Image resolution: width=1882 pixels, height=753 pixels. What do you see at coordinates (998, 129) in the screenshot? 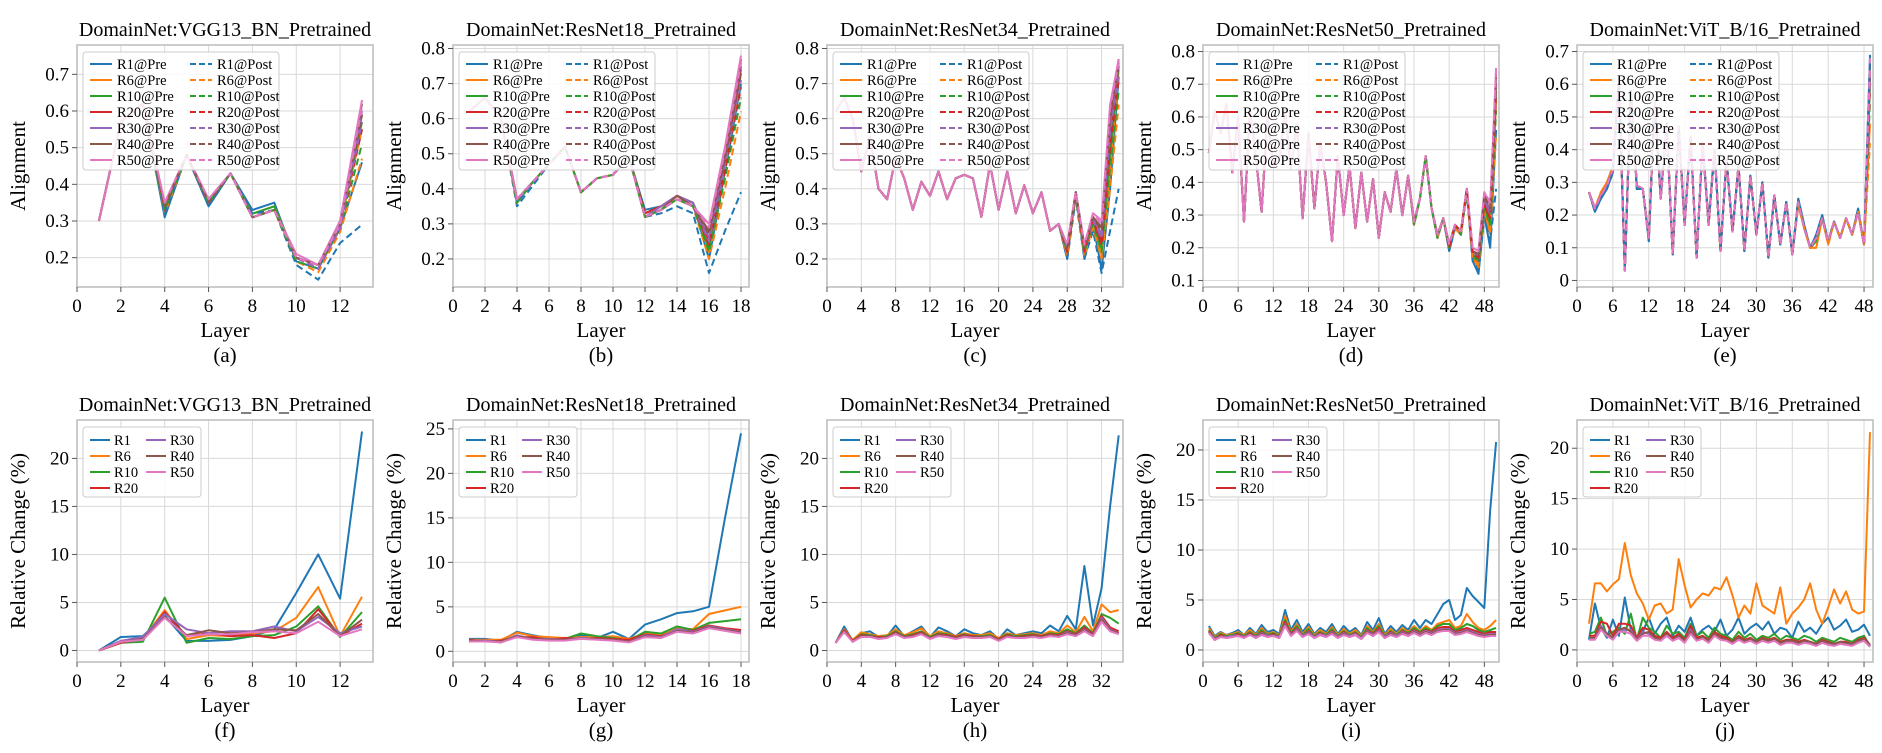
I see `legend-label: R30@Post` at bounding box center [998, 129].